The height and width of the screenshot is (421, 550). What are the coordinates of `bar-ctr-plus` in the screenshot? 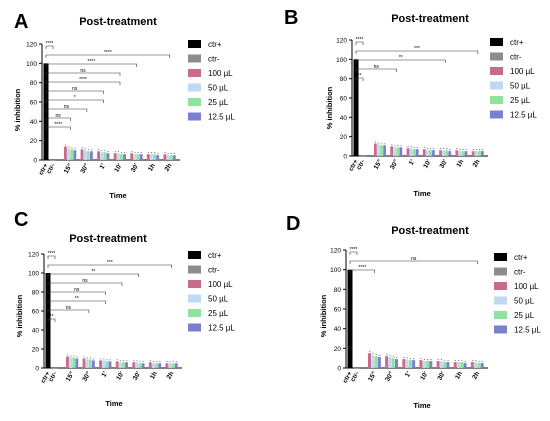 It's located at (356, 108).